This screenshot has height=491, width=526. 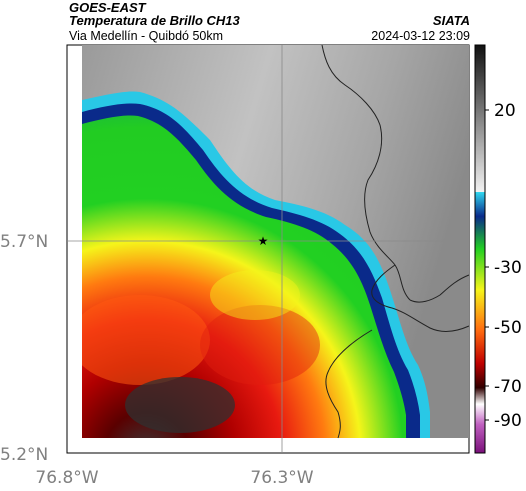 What do you see at coordinates (508, 268) in the screenshot?
I see `colorbar-label: -30` at bounding box center [508, 268].